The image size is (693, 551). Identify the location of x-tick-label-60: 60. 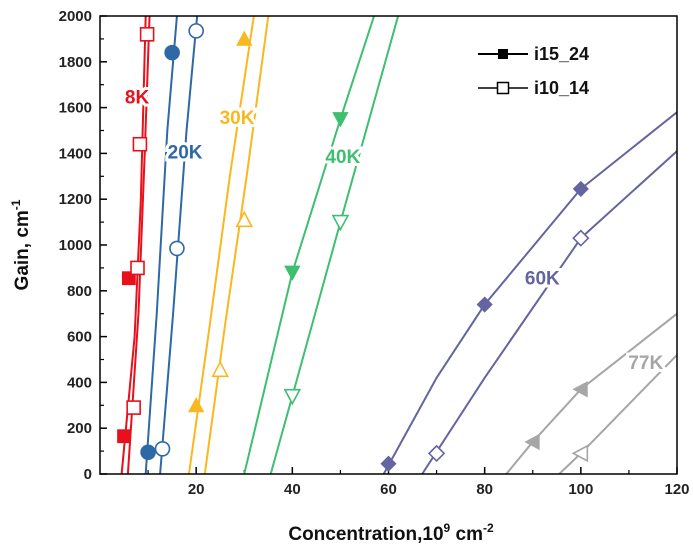
(388, 489).